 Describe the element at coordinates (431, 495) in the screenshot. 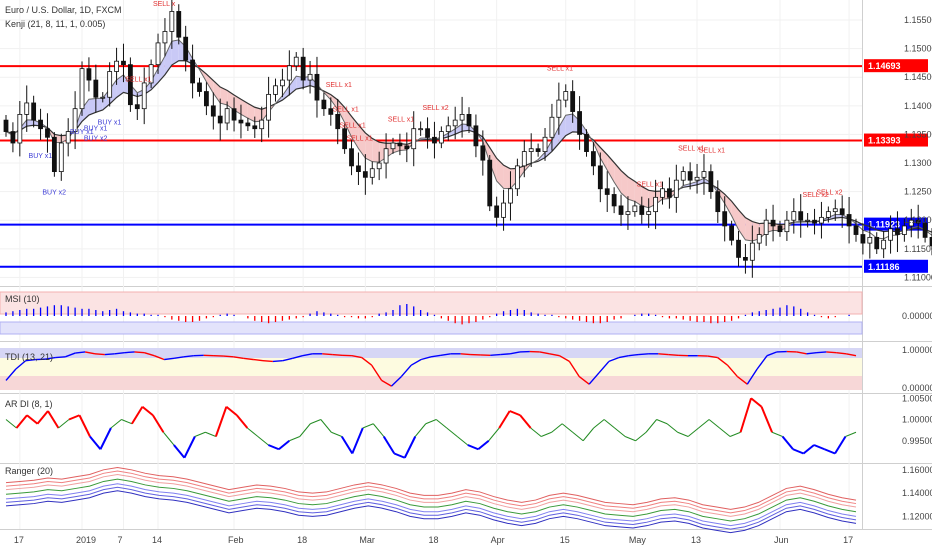

I see `ranger-band-line` at that location.